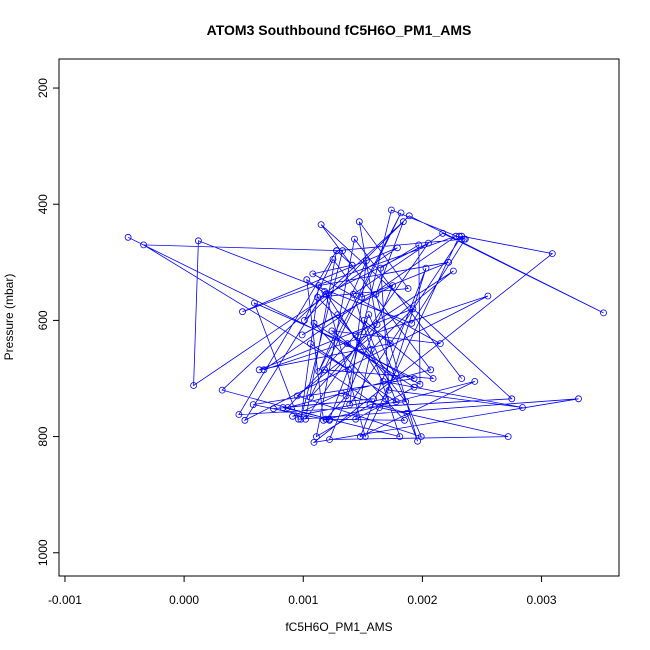 The height and width of the screenshot is (650, 650). Describe the element at coordinates (65, 600) in the screenshot. I see `x-tick-label: -0.001` at that location.